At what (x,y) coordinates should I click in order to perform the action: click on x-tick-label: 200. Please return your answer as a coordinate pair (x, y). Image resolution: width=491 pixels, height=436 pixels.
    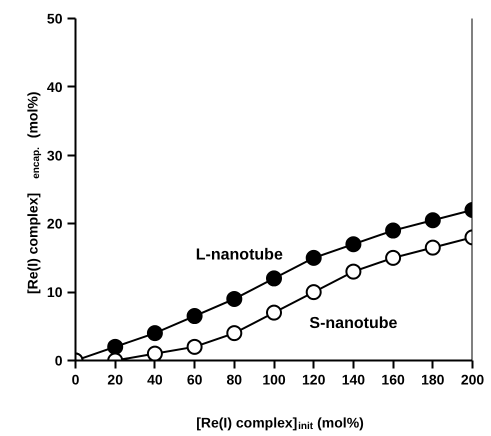
    Looking at the image, I should click on (472, 380).